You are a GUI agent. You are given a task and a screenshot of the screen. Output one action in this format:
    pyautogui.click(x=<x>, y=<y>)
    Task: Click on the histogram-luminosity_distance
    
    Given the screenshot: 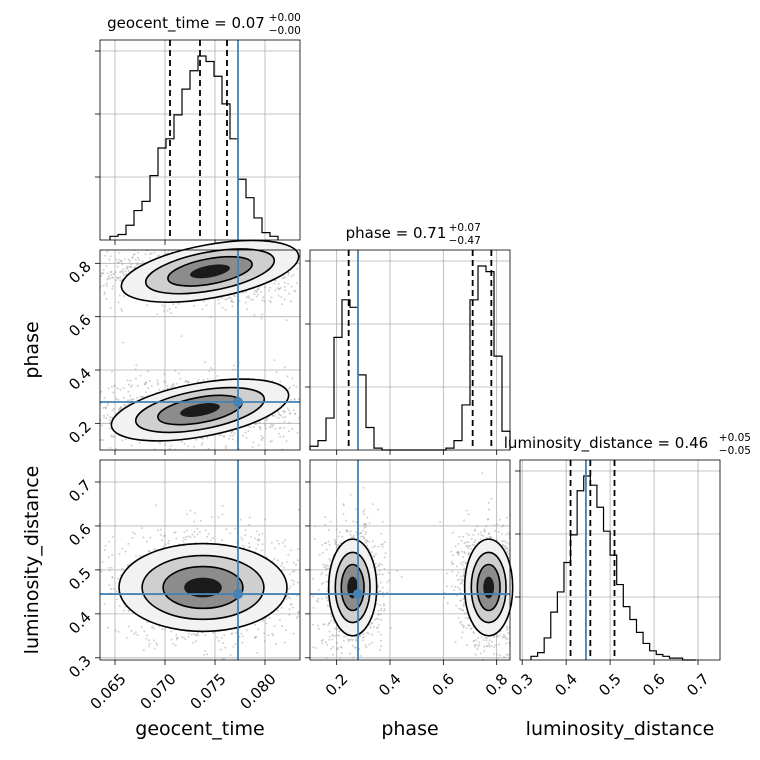 What is the action you would take?
    pyautogui.click(x=613, y=568)
    